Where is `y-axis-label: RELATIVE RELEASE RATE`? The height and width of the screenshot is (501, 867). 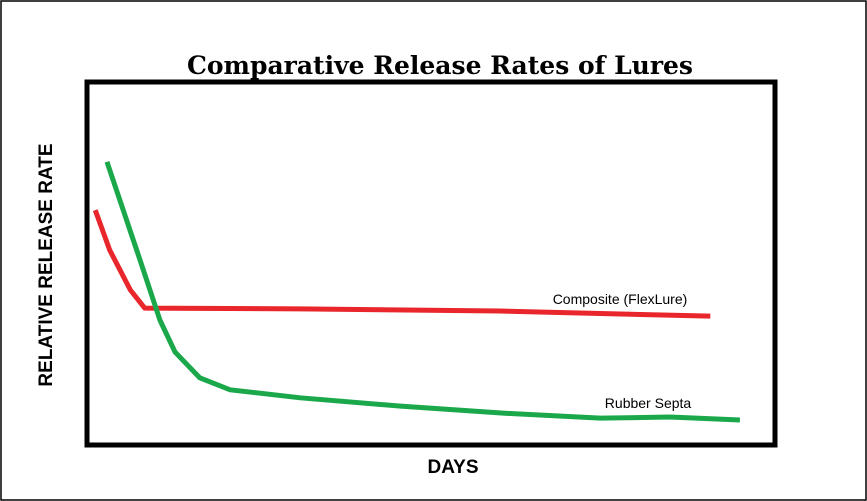 y-axis-label: RELATIVE RELEASE RATE is located at coordinates (46, 264).